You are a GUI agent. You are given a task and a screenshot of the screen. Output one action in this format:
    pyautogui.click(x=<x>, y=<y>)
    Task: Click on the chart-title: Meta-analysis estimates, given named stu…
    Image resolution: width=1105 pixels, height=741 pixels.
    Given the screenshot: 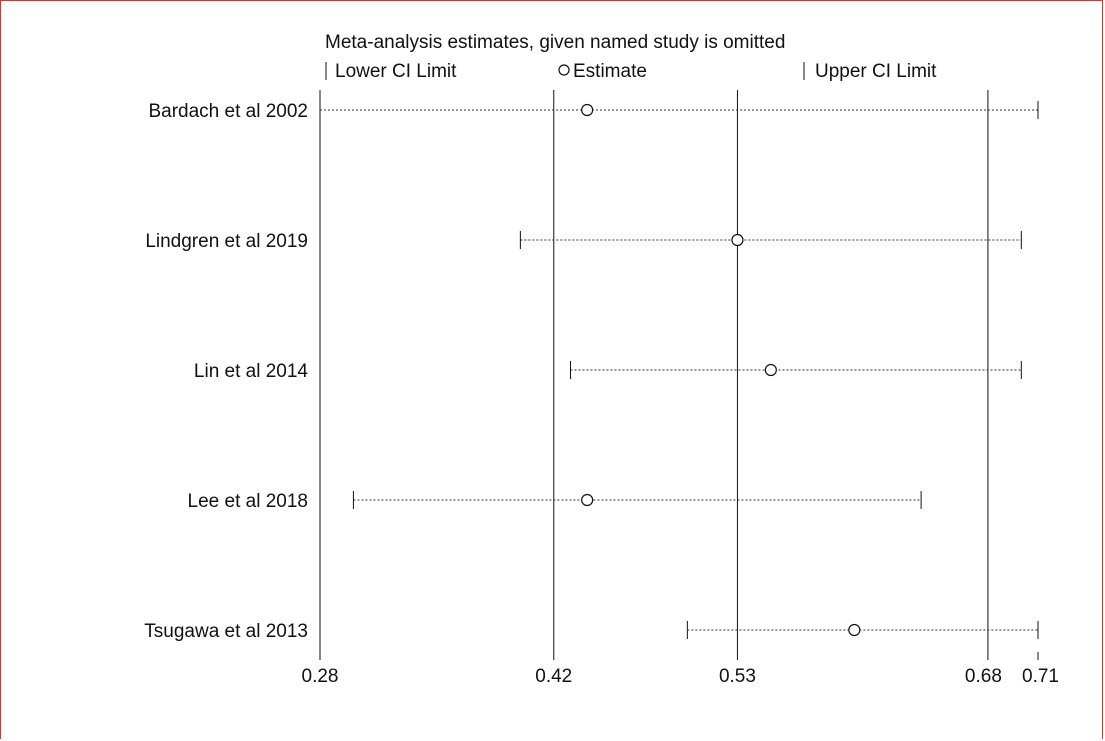 What is the action you would take?
    pyautogui.click(x=555, y=42)
    